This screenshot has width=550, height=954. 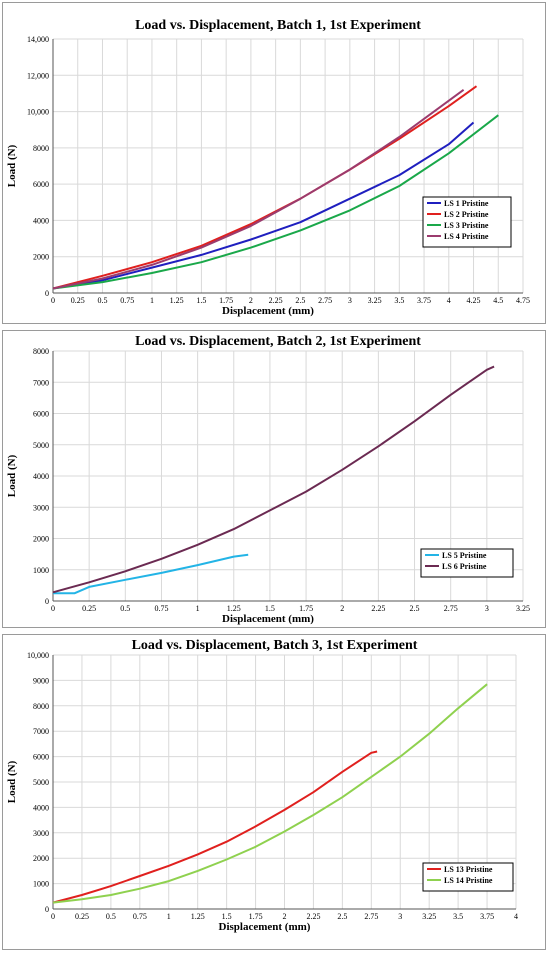 What do you see at coordinates (466, 214) in the screenshot?
I see `legend-label: LS 2 Pristine` at bounding box center [466, 214].